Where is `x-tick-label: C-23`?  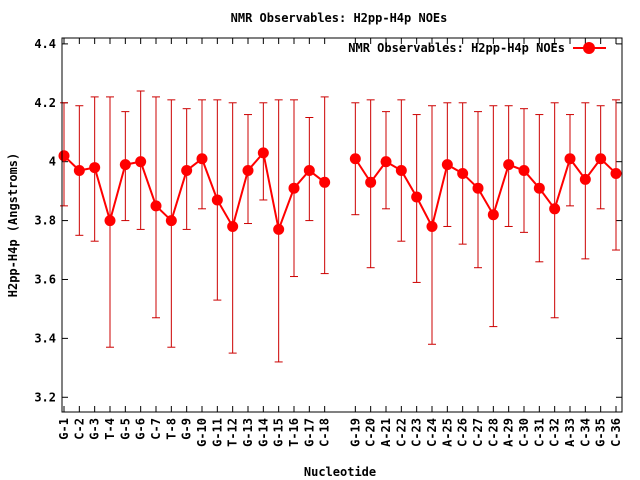
x-tick-label: C-23 is located at coordinates (417, 432).